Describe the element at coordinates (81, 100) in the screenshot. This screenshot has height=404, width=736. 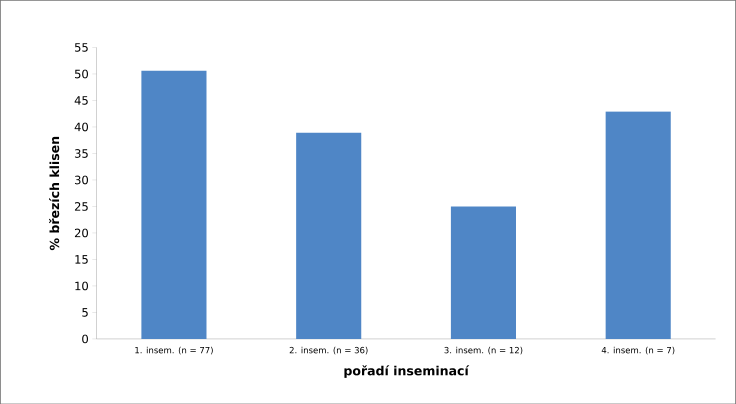
I see `y-tick-label: 45` at that location.